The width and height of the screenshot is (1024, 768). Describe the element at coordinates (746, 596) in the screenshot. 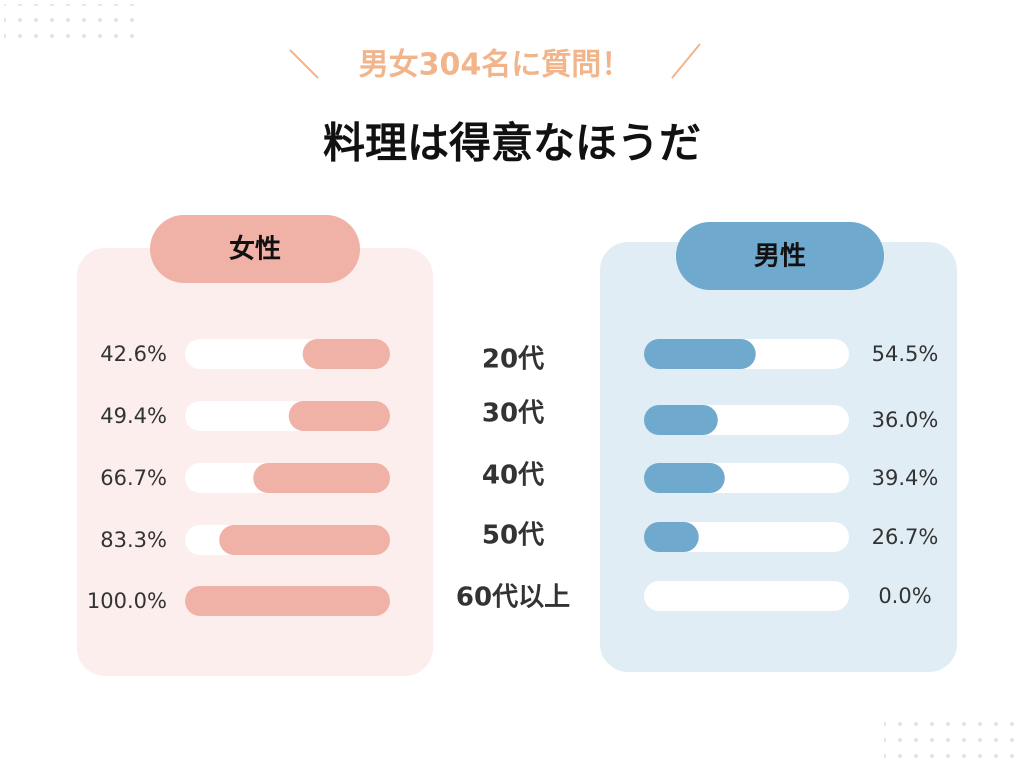

I see `bar-track` at that location.